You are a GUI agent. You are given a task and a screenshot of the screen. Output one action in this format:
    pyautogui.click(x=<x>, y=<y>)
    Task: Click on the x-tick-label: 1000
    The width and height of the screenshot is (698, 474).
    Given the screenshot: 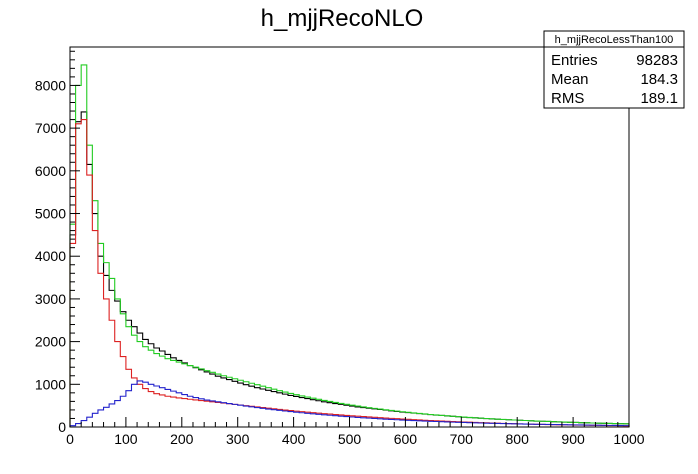 What is the action you would take?
    pyautogui.click(x=628, y=439)
    